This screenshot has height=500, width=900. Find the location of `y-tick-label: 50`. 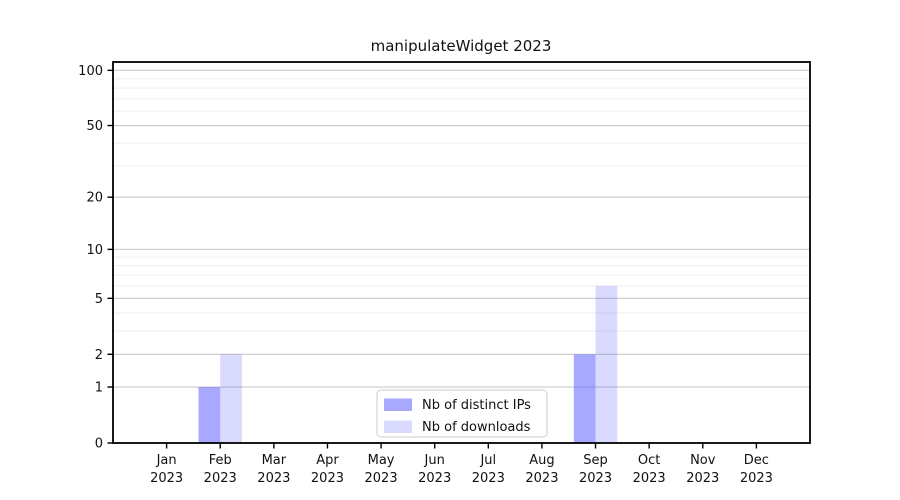

y-tick-label: 50 is located at coordinates (94, 126).